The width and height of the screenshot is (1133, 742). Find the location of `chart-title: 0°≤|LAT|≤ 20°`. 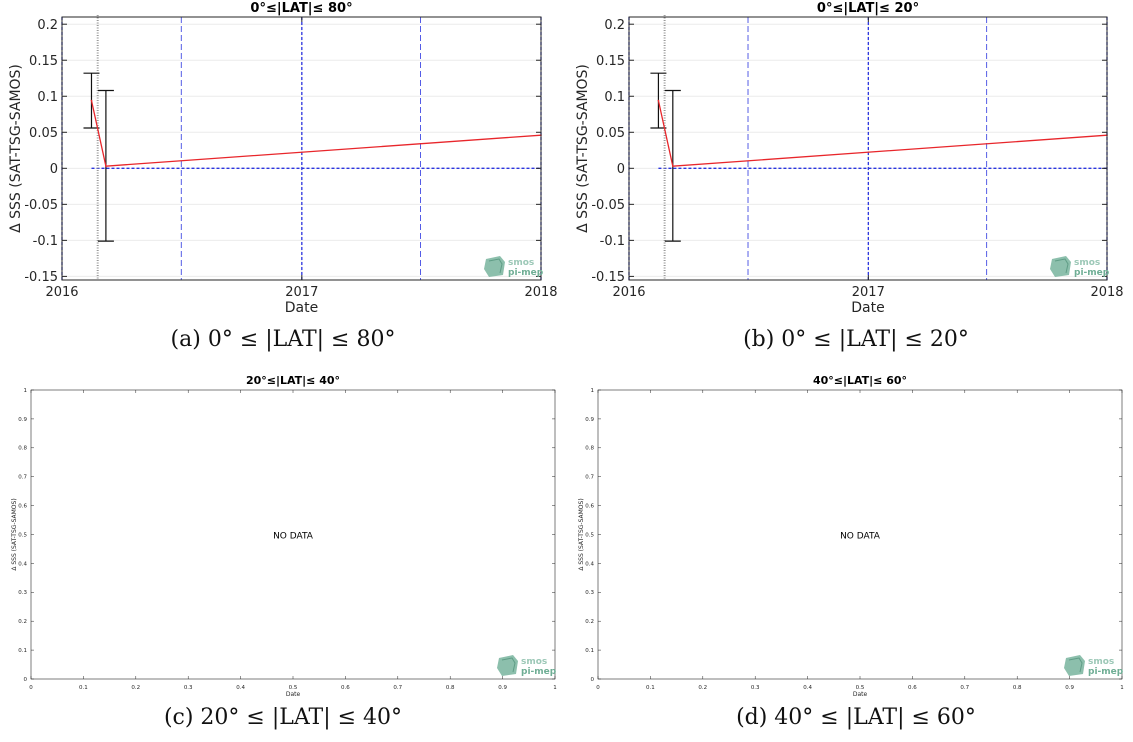

chart-title: 0°≤|LAT|≤ 20° is located at coordinates (868, 8).